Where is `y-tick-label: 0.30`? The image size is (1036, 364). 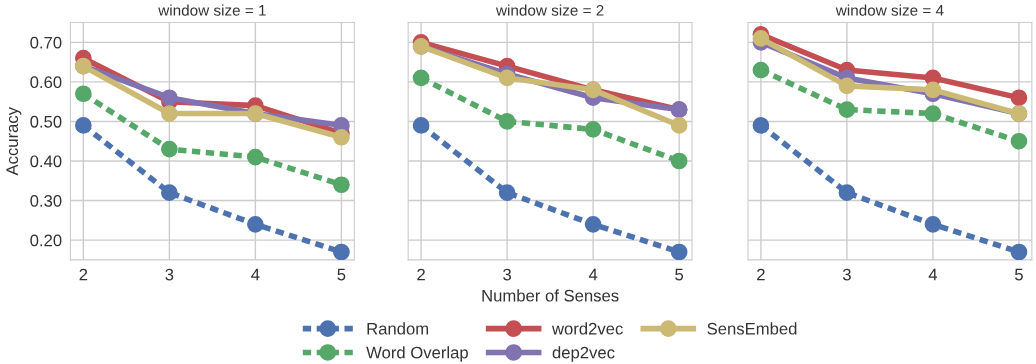
y-tick-label: 0.30 is located at coordinates (46, 200).